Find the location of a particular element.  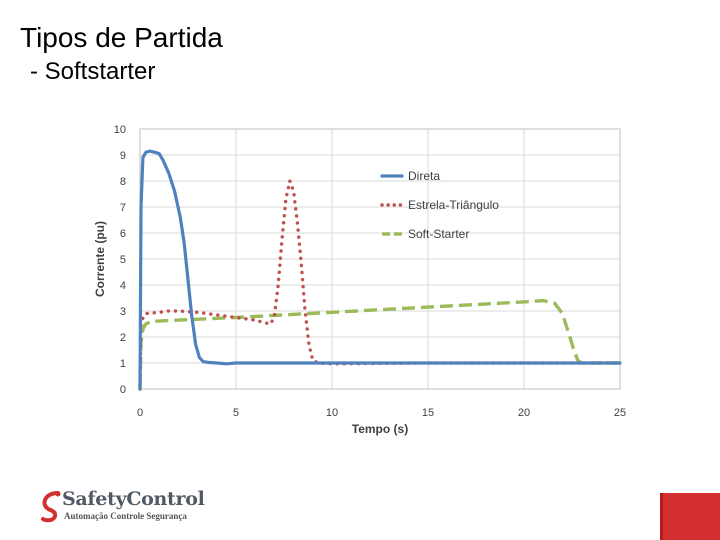

slide-title: Tipos de Partida is located at coordinates (121, 37).